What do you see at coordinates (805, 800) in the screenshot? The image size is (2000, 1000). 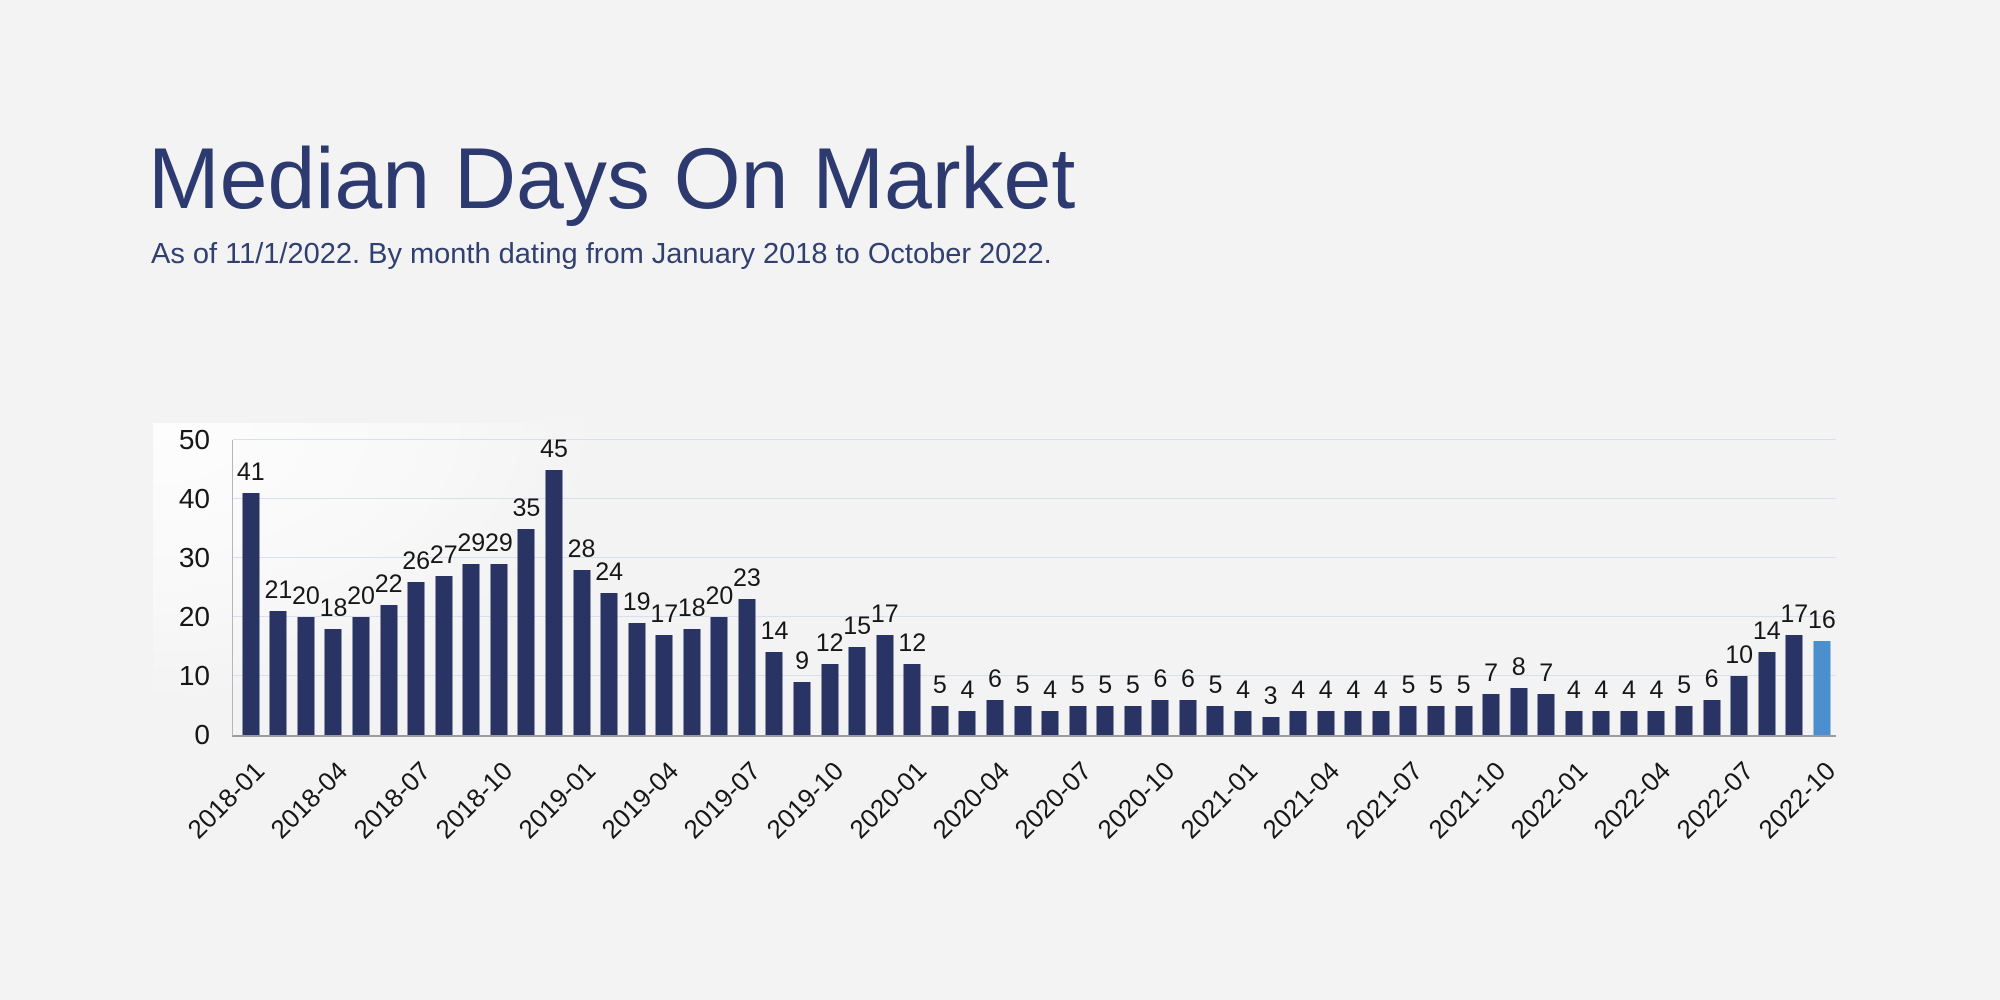 I see `x-tick-label: 2019-10` at bounding box center [805, 800].